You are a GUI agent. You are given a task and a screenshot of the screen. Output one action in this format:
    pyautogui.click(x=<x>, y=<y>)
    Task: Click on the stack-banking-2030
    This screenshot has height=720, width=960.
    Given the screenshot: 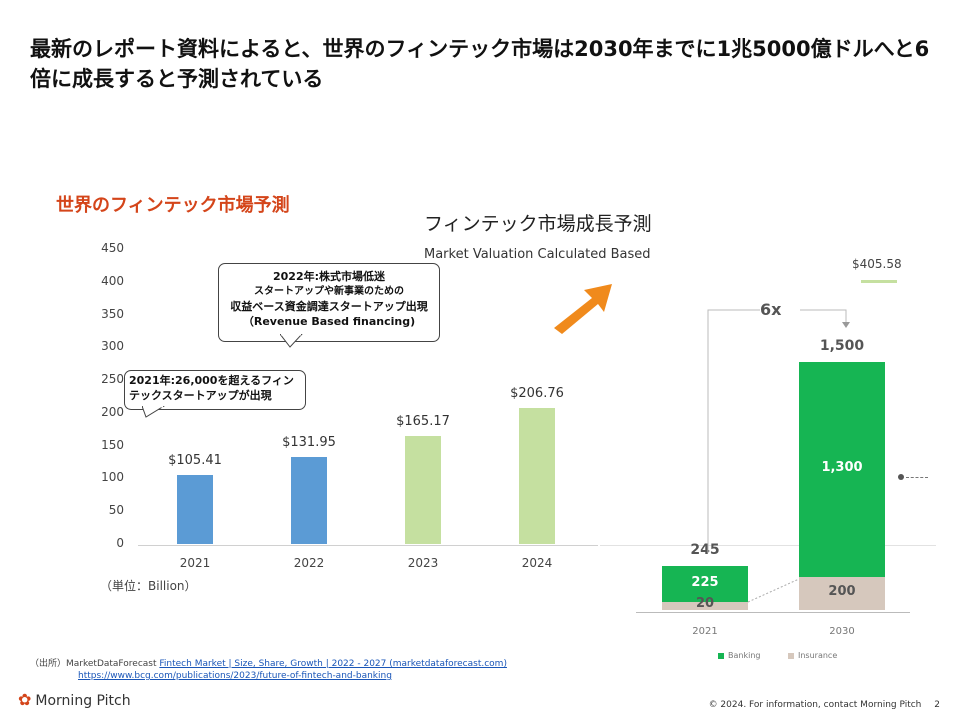 What is the action you would take?
    pyautogui.click(x=842, y=469)
    